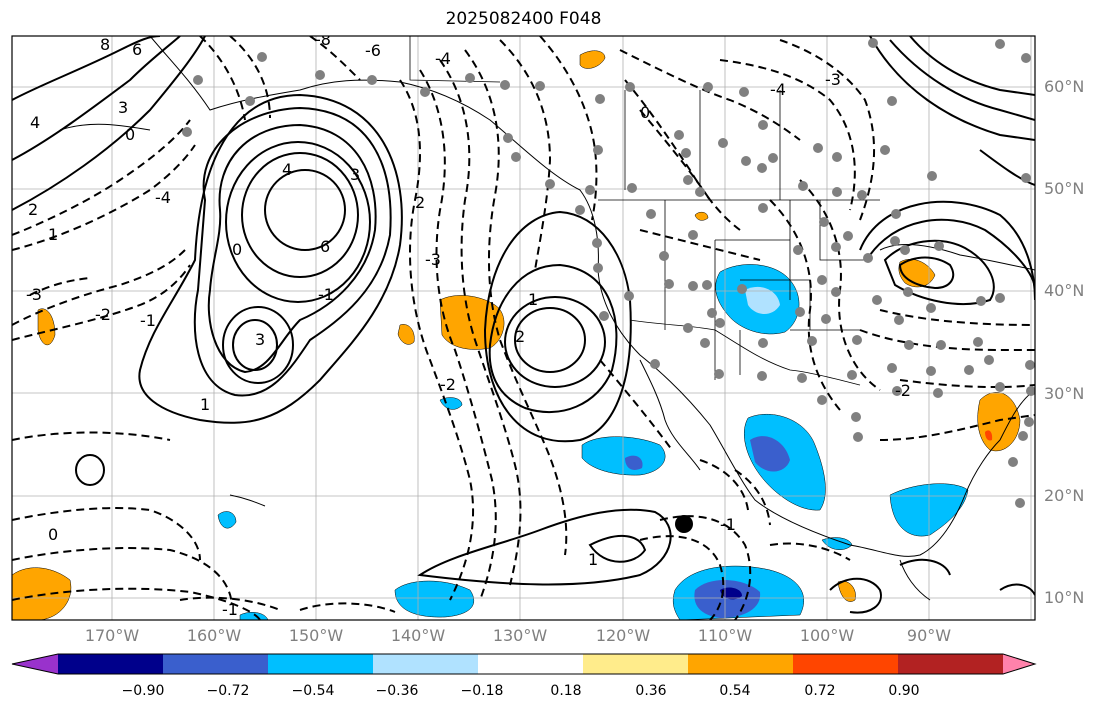  Describe the element at coordinates (735, 691) in the screenshot. I see `colorbar-tick: 0.54` at that location.